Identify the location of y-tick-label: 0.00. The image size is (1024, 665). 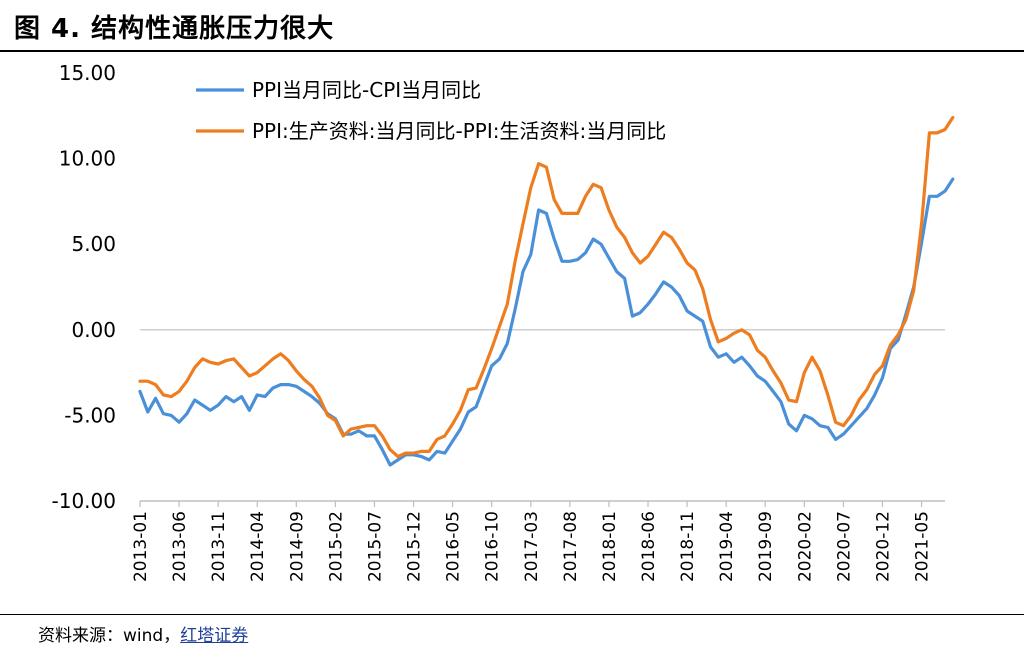
(93, 330).